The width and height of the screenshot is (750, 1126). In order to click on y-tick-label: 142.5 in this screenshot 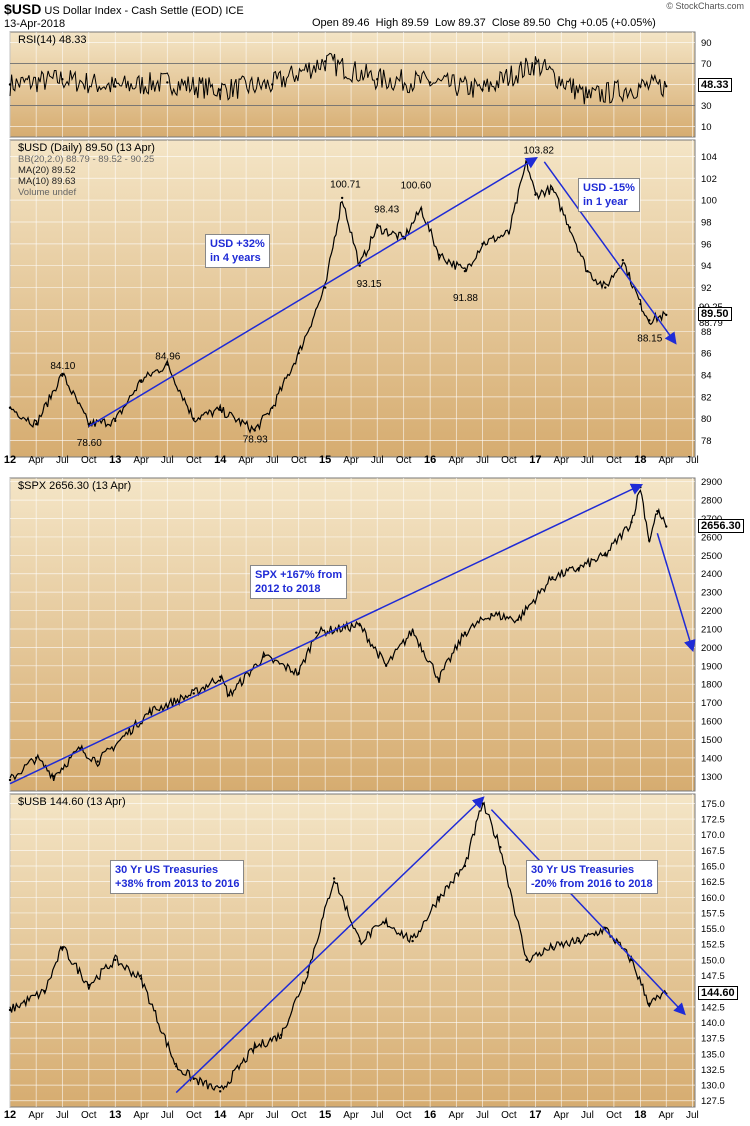, I will do `click(713, 1007)`.